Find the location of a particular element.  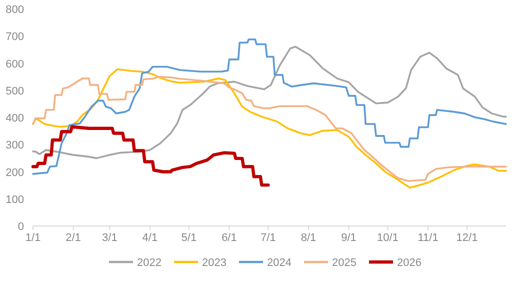

legend-label: 2024 is located at coordinates (279, 263).